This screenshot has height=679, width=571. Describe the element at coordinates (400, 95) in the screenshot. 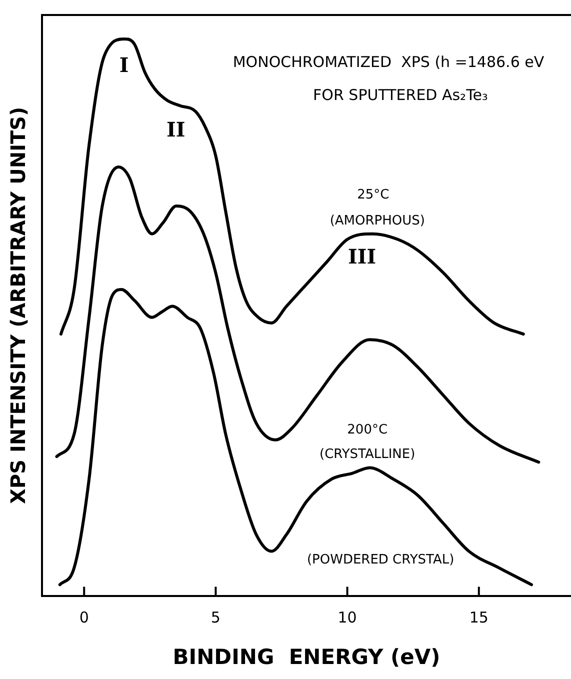

I see `text: FOR SPUTTERED As₂Te₃` at that location.